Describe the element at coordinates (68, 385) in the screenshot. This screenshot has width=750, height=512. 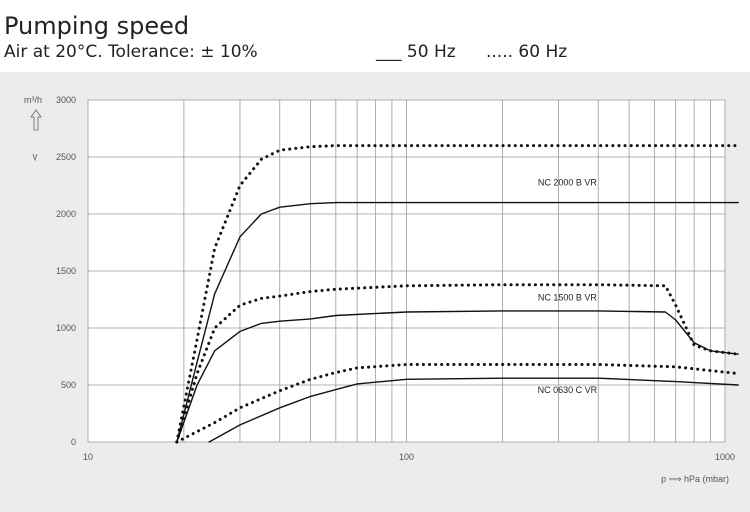
I see `y-tick-label: 500` at that location.